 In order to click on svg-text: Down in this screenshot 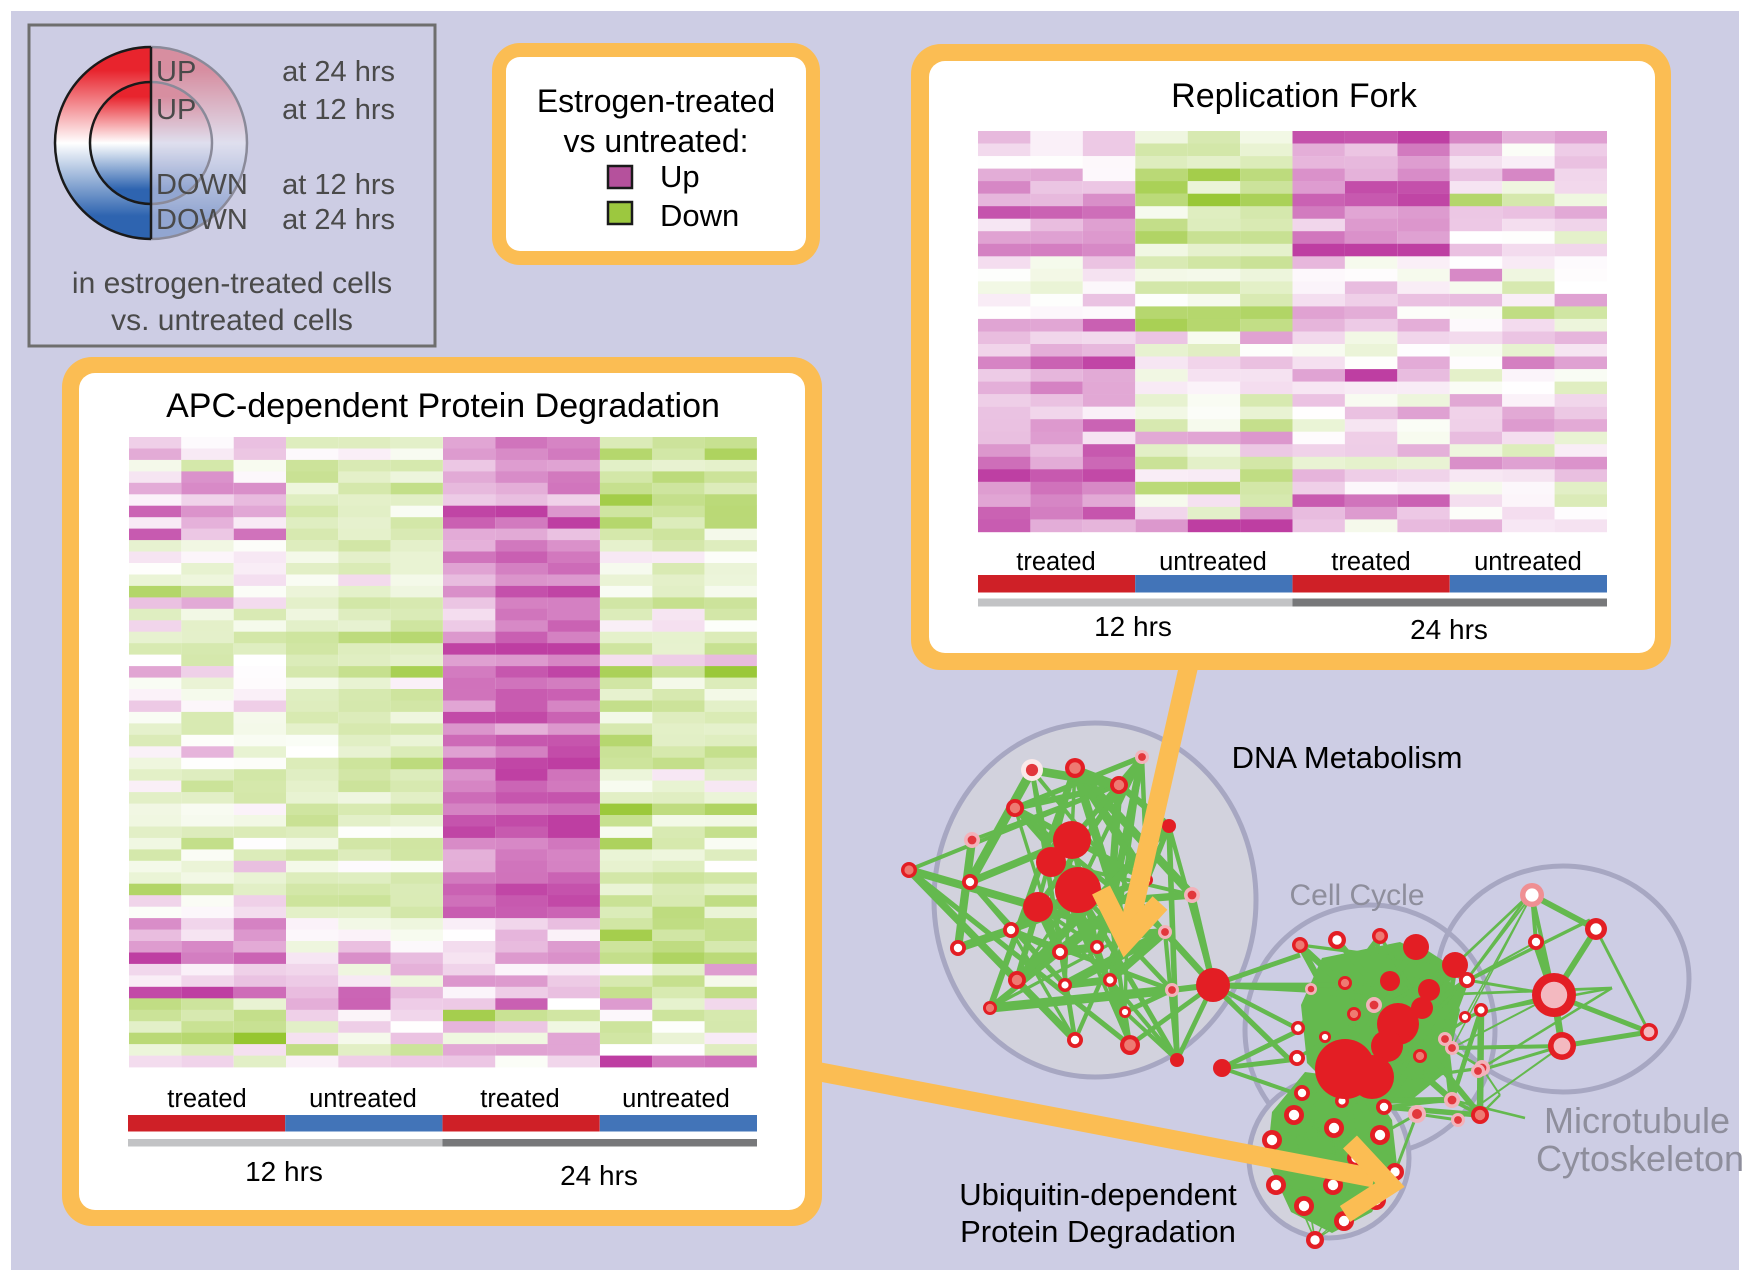, I will do `click(699, 215)`.